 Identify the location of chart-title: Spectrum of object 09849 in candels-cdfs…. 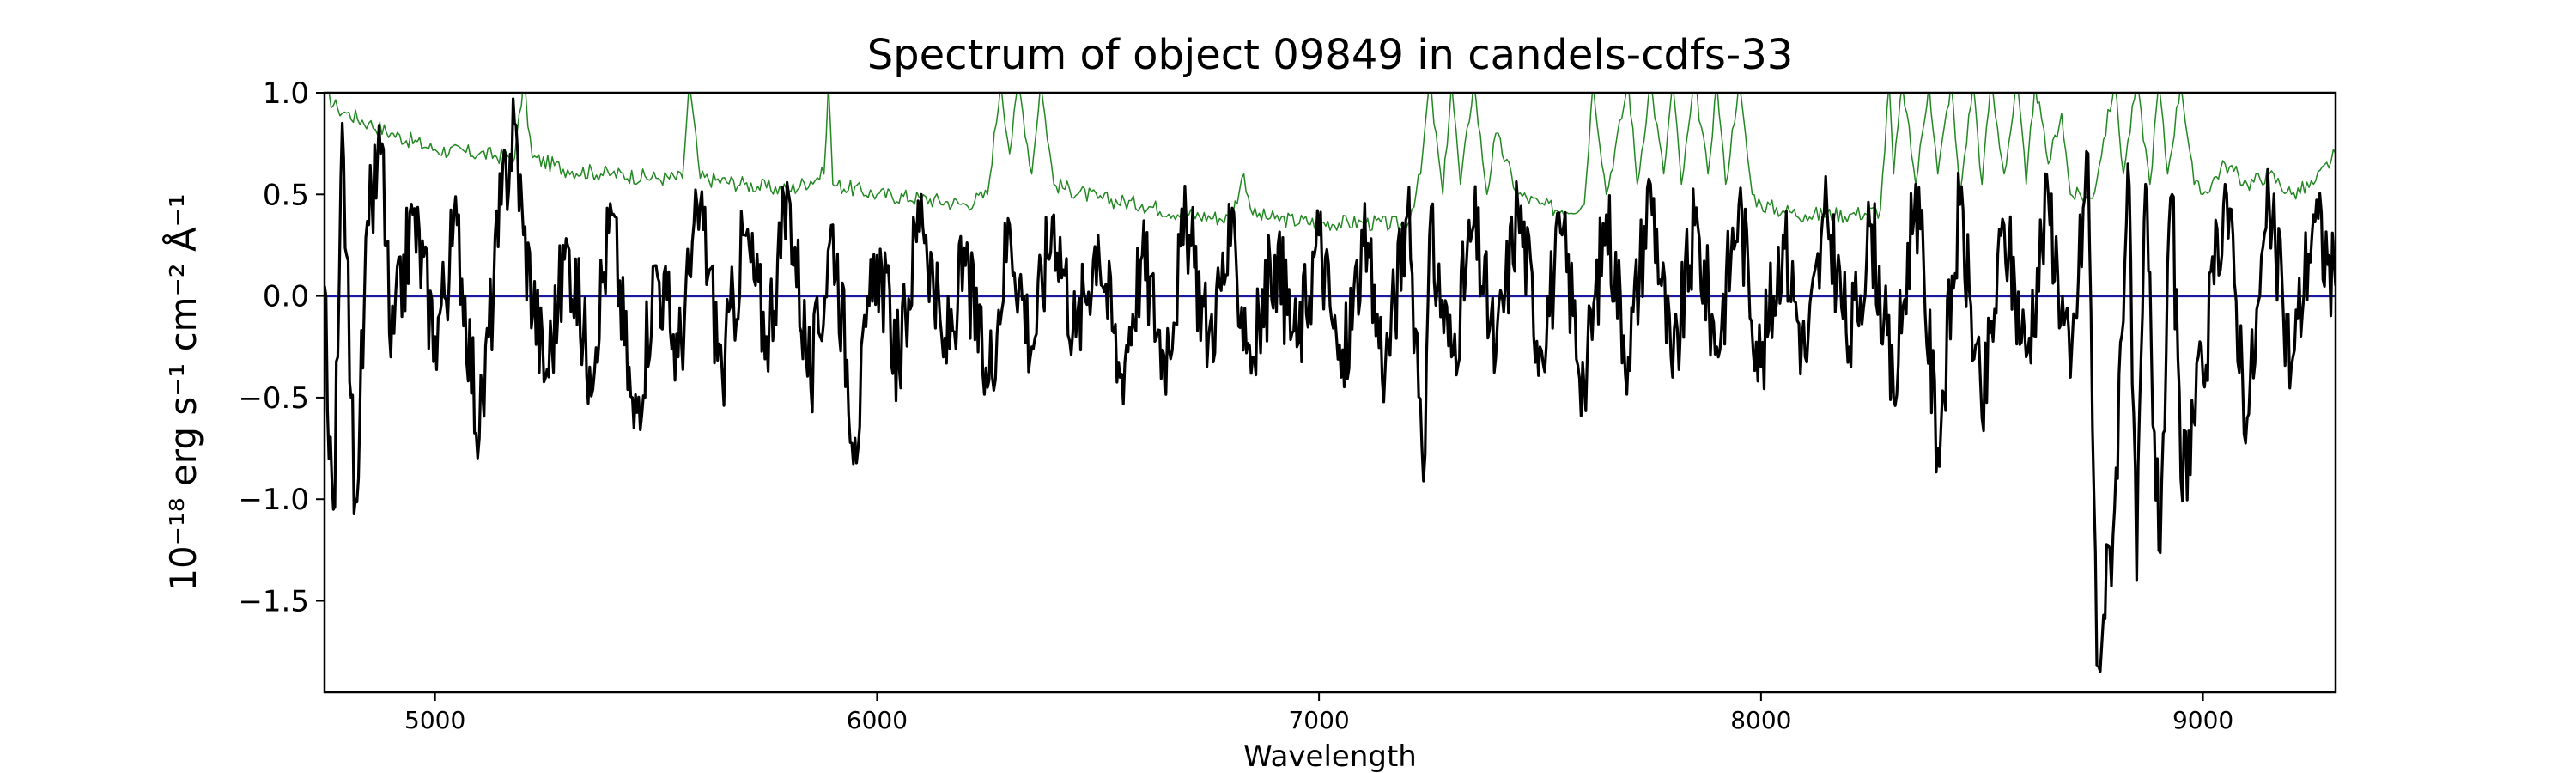
(1330, 55).